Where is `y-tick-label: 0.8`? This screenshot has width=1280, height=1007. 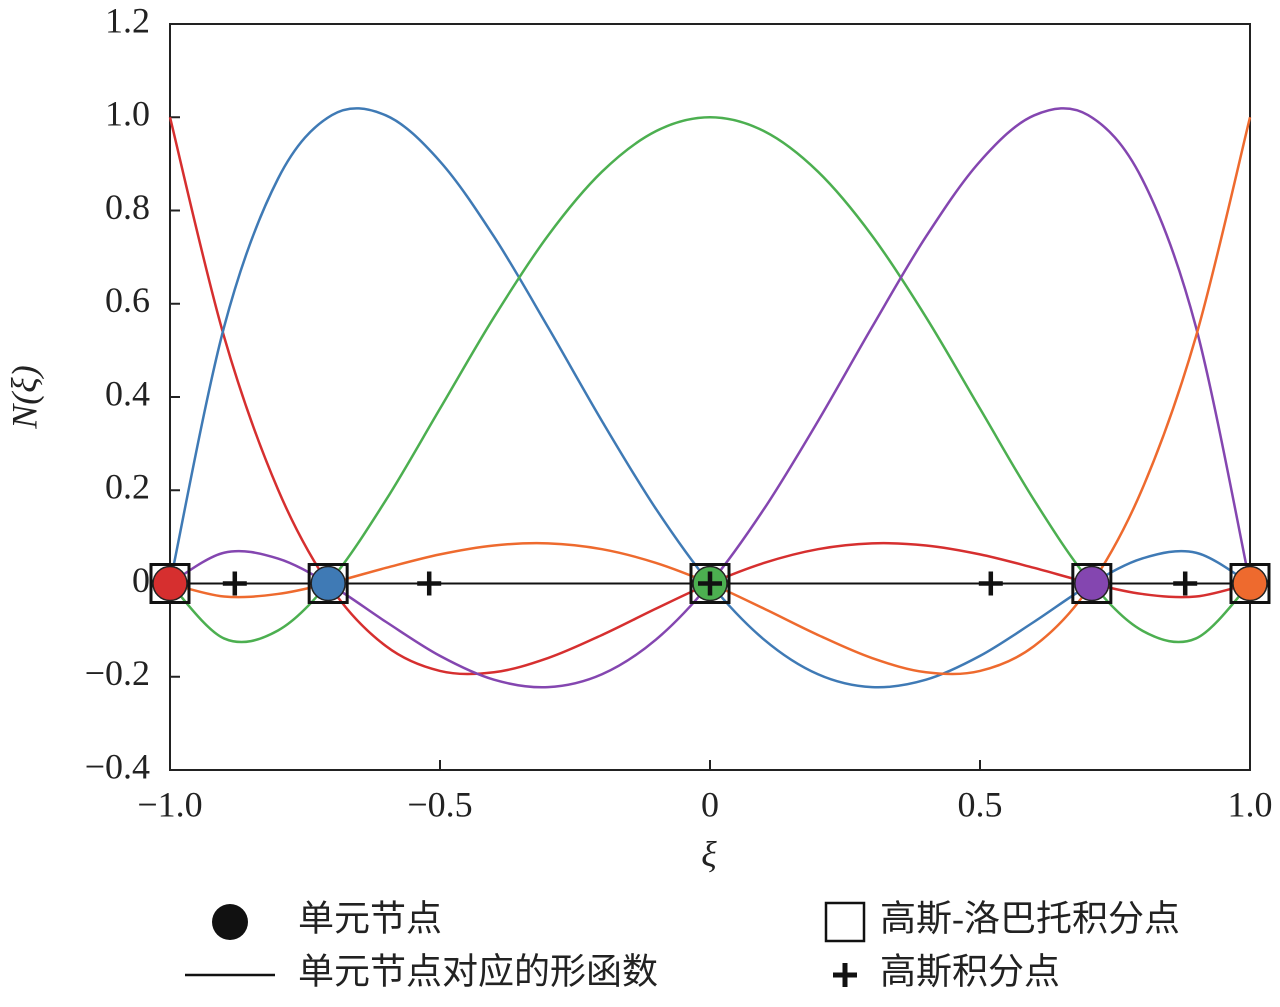 y-tick-label: 0.8 is located at coordinates (127, 207).